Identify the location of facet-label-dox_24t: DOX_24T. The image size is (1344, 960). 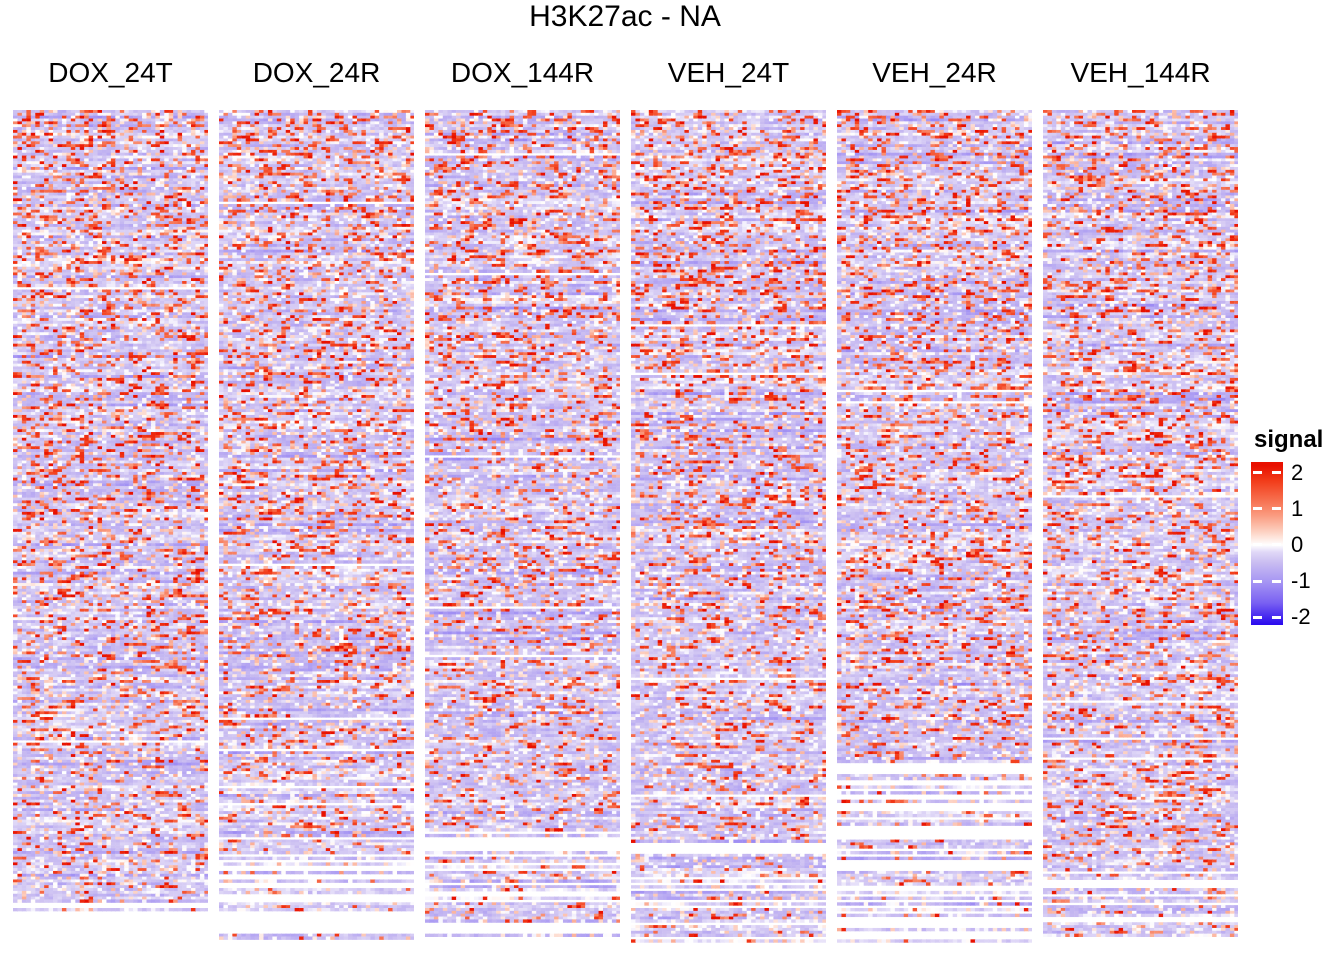
(110, 72).